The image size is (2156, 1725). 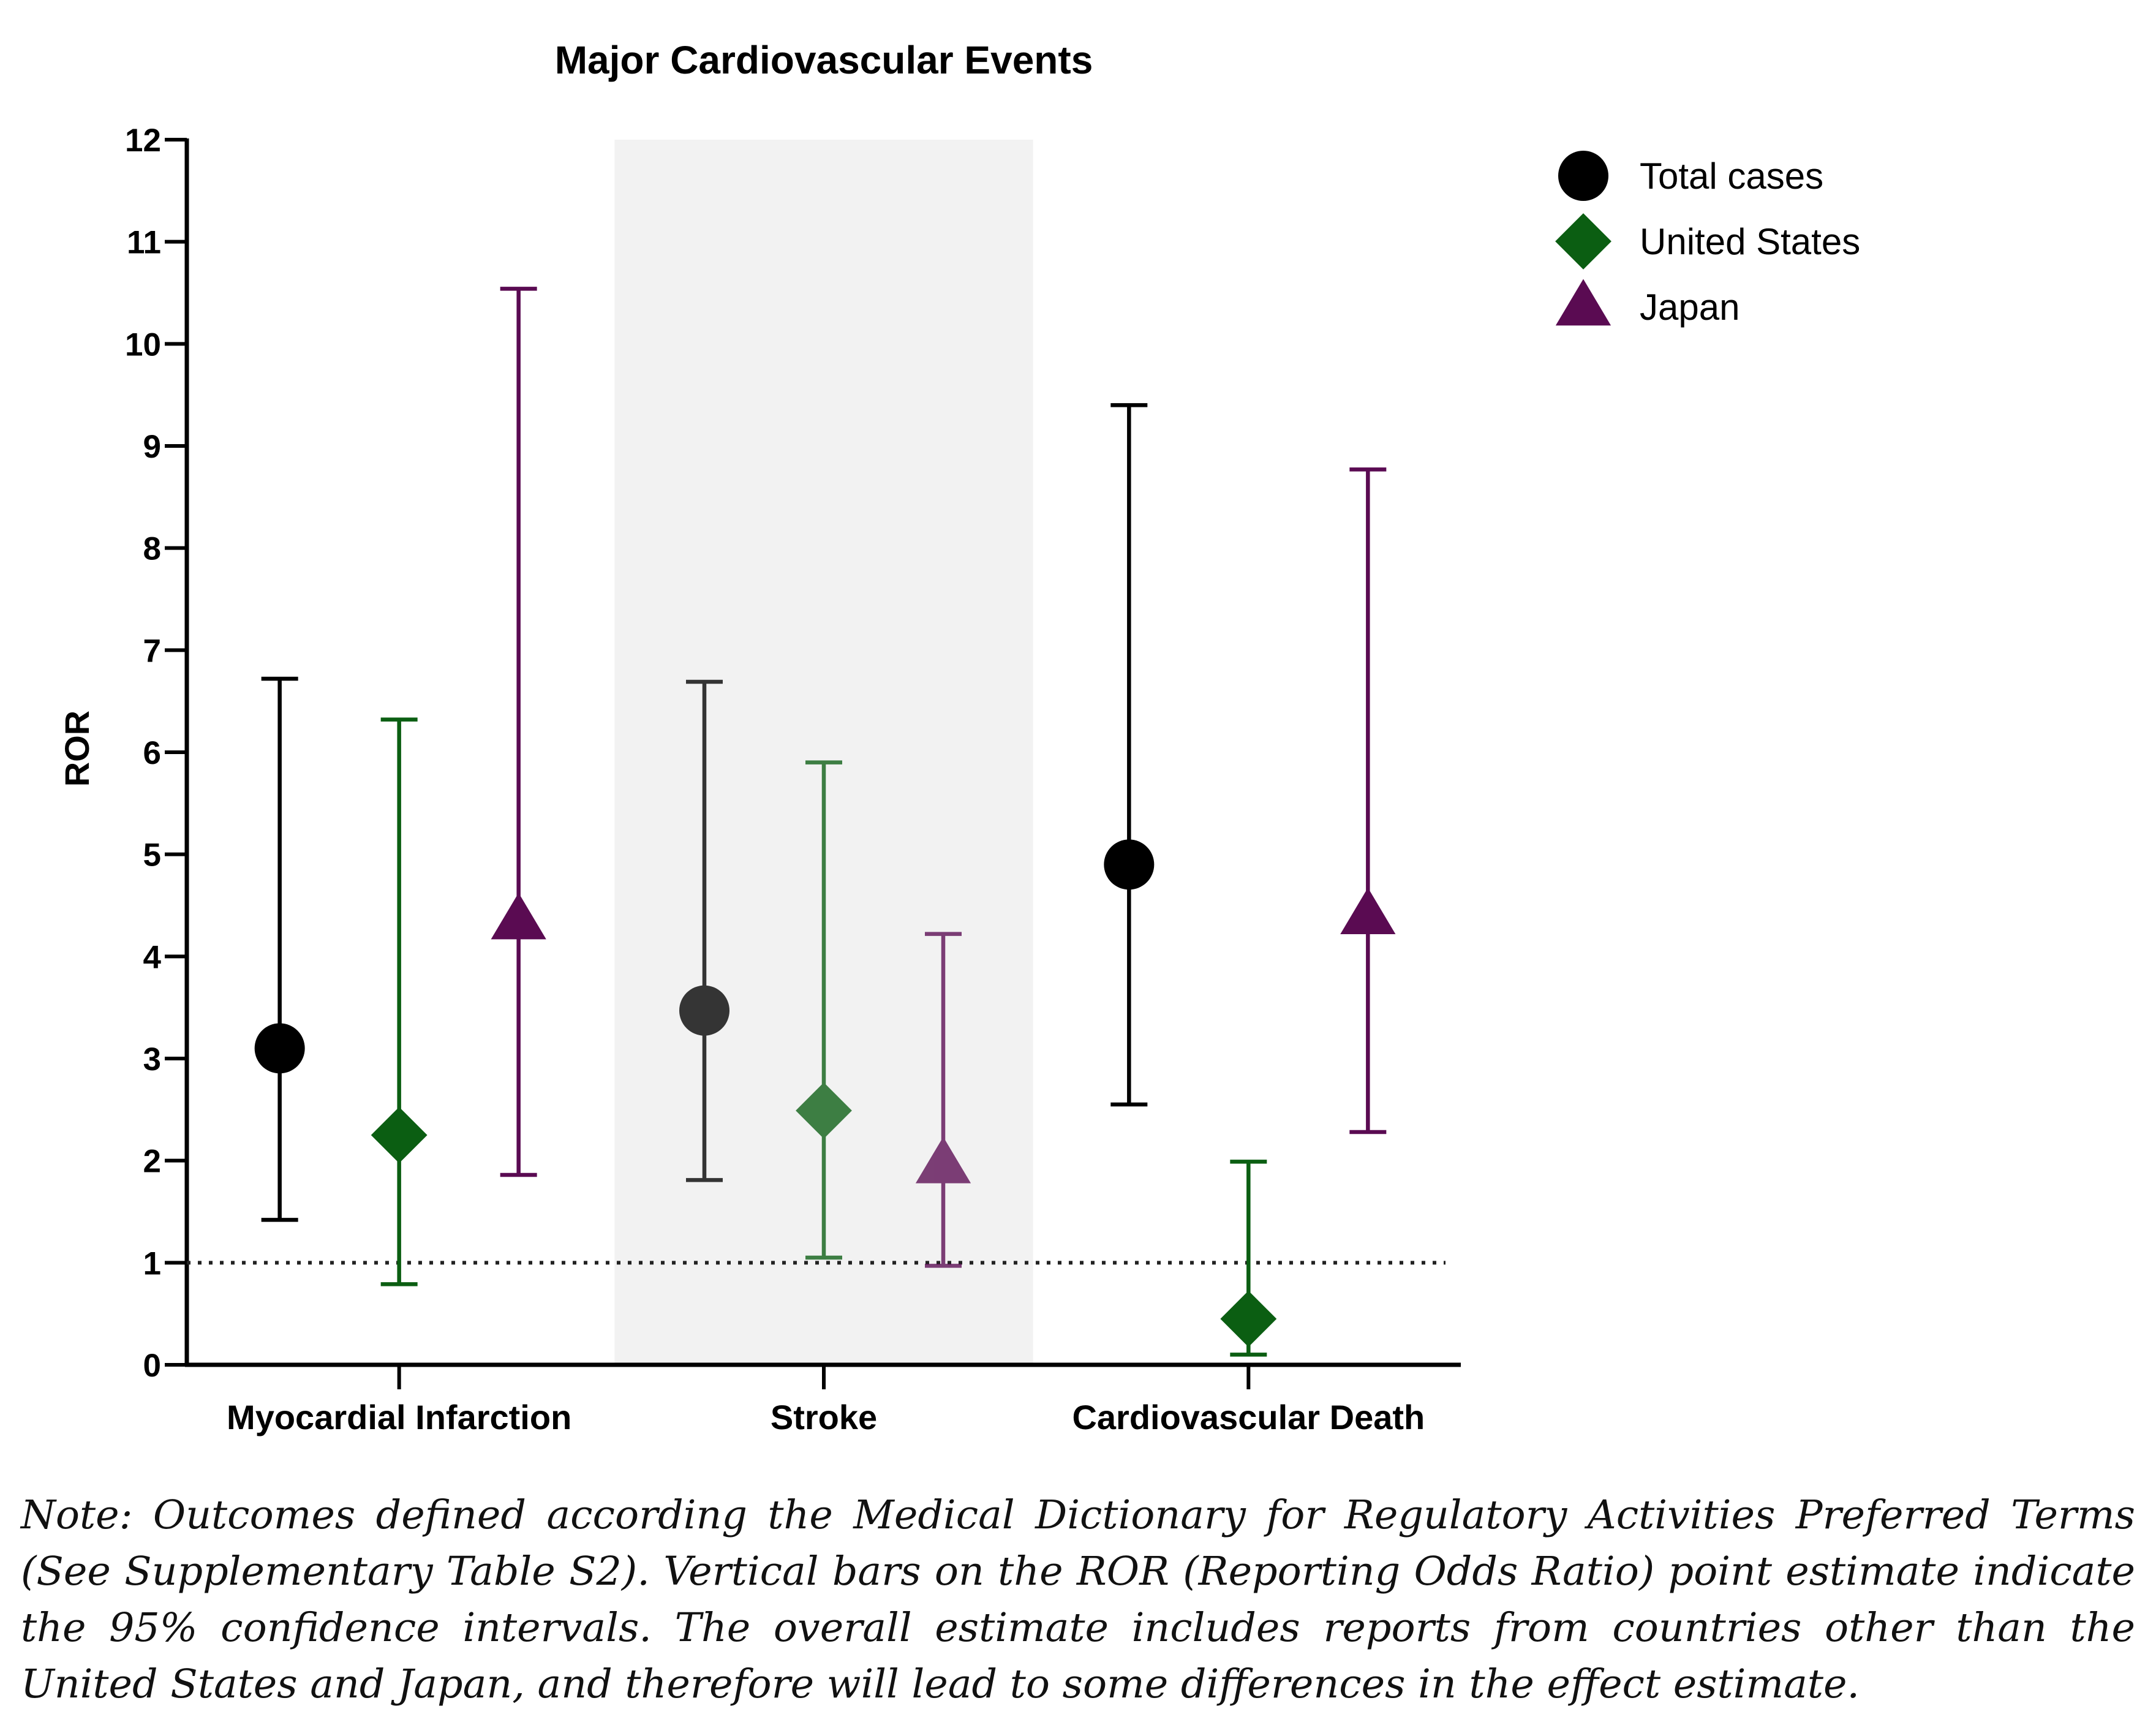 What do you see at coordinates (824, 1417) in the screenshot?
I see `x-tick-label-stroke: Stroke` at bounding box center [824, 1417].